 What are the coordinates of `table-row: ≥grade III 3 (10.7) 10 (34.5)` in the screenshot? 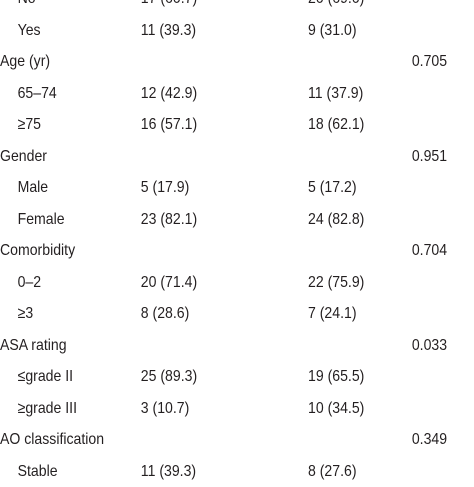 It's located at (208, 409).